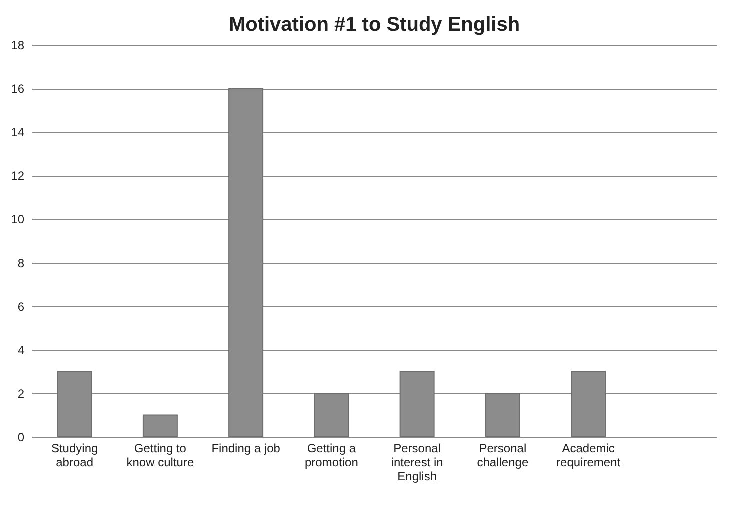  Describe the element at coordinates (18, 45) in the screenshot. I see `y-tick-label: 18` at that location.